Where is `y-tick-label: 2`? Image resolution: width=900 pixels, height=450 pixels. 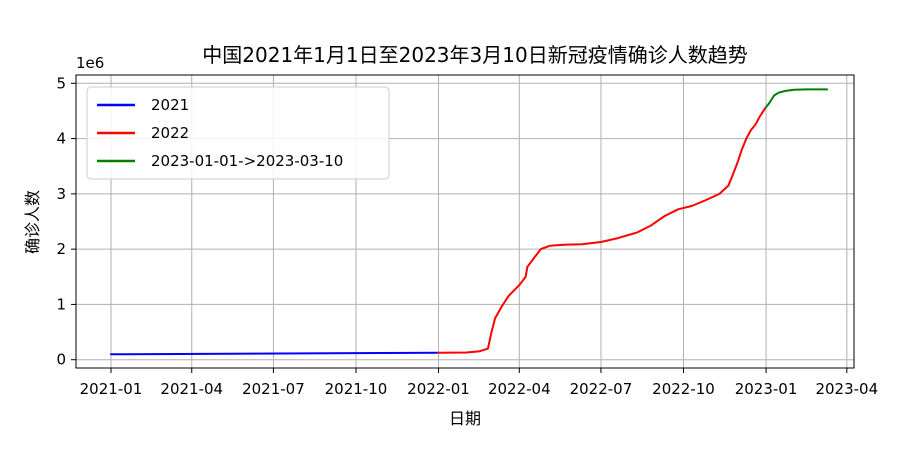 y-tick-label: 2 is located at coordinates (61, 249).